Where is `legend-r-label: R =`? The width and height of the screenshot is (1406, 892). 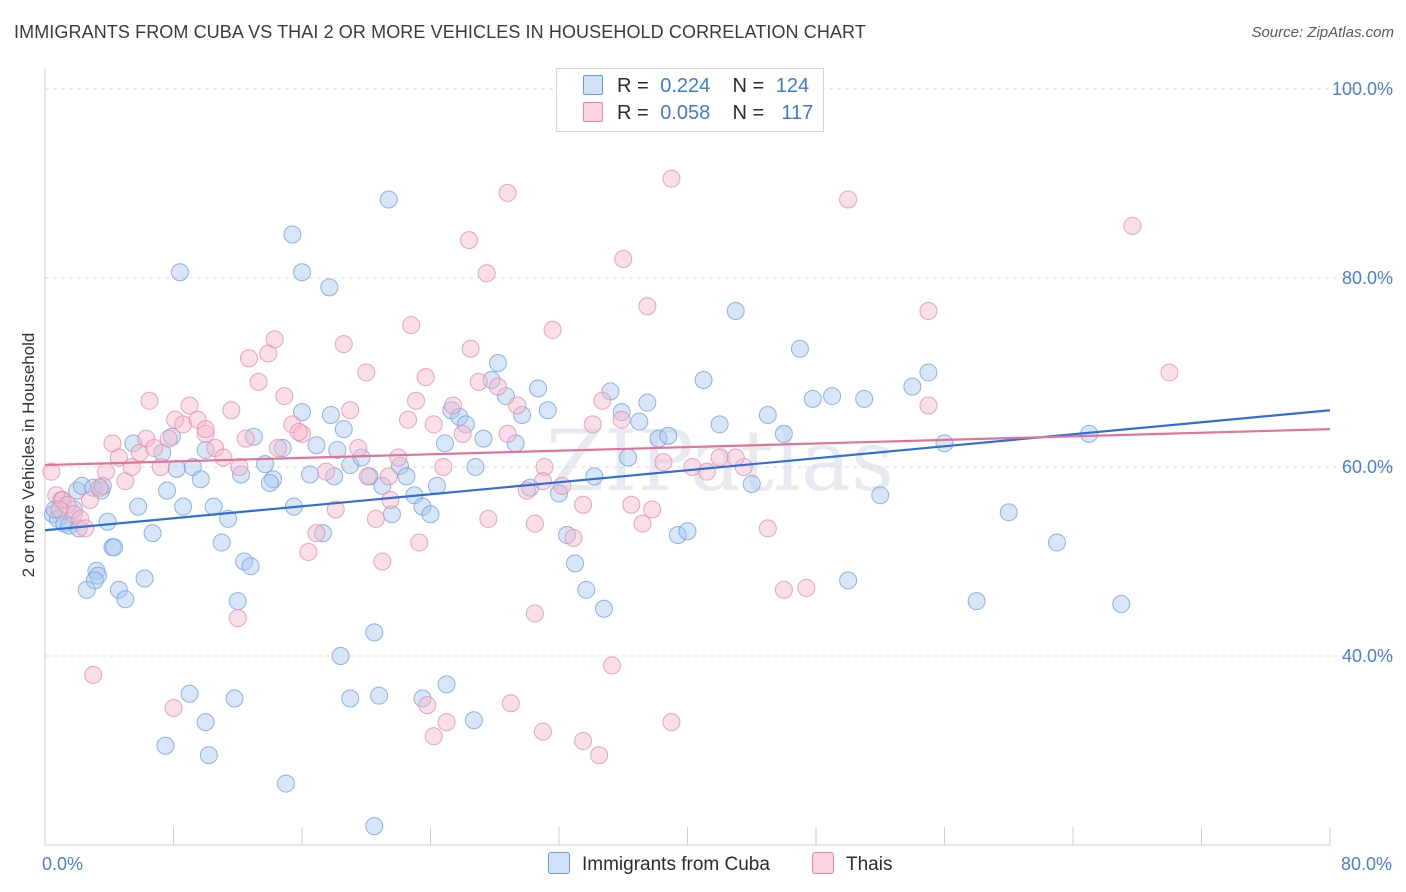
legend-r-label: R = is located at coordinates (633, 113).